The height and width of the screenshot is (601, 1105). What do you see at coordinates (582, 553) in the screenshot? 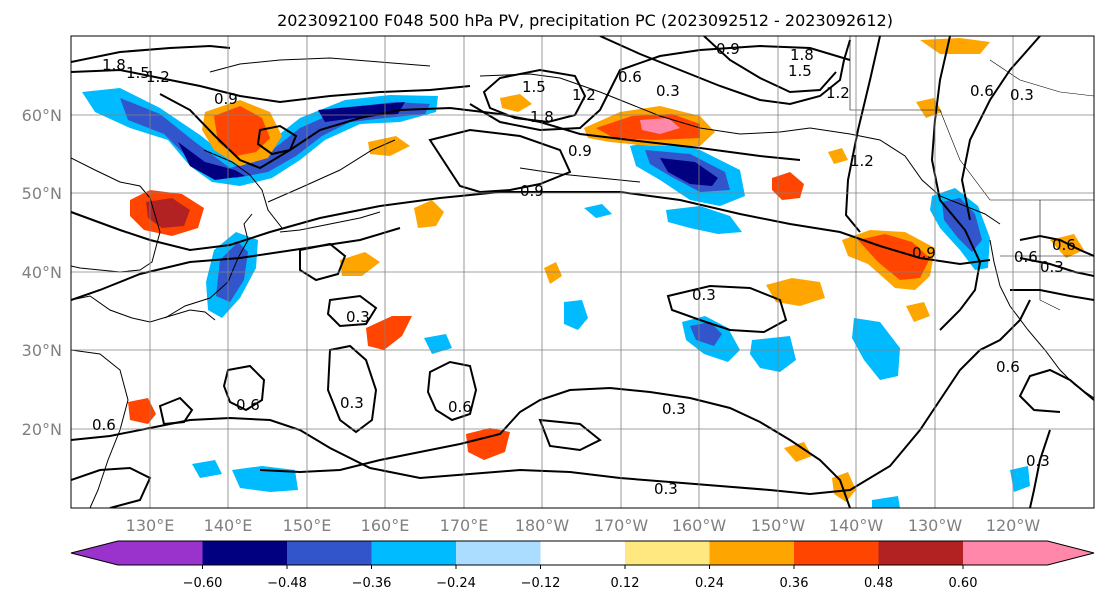
I see `colorbar-outline` at bounding box center [582, 553].